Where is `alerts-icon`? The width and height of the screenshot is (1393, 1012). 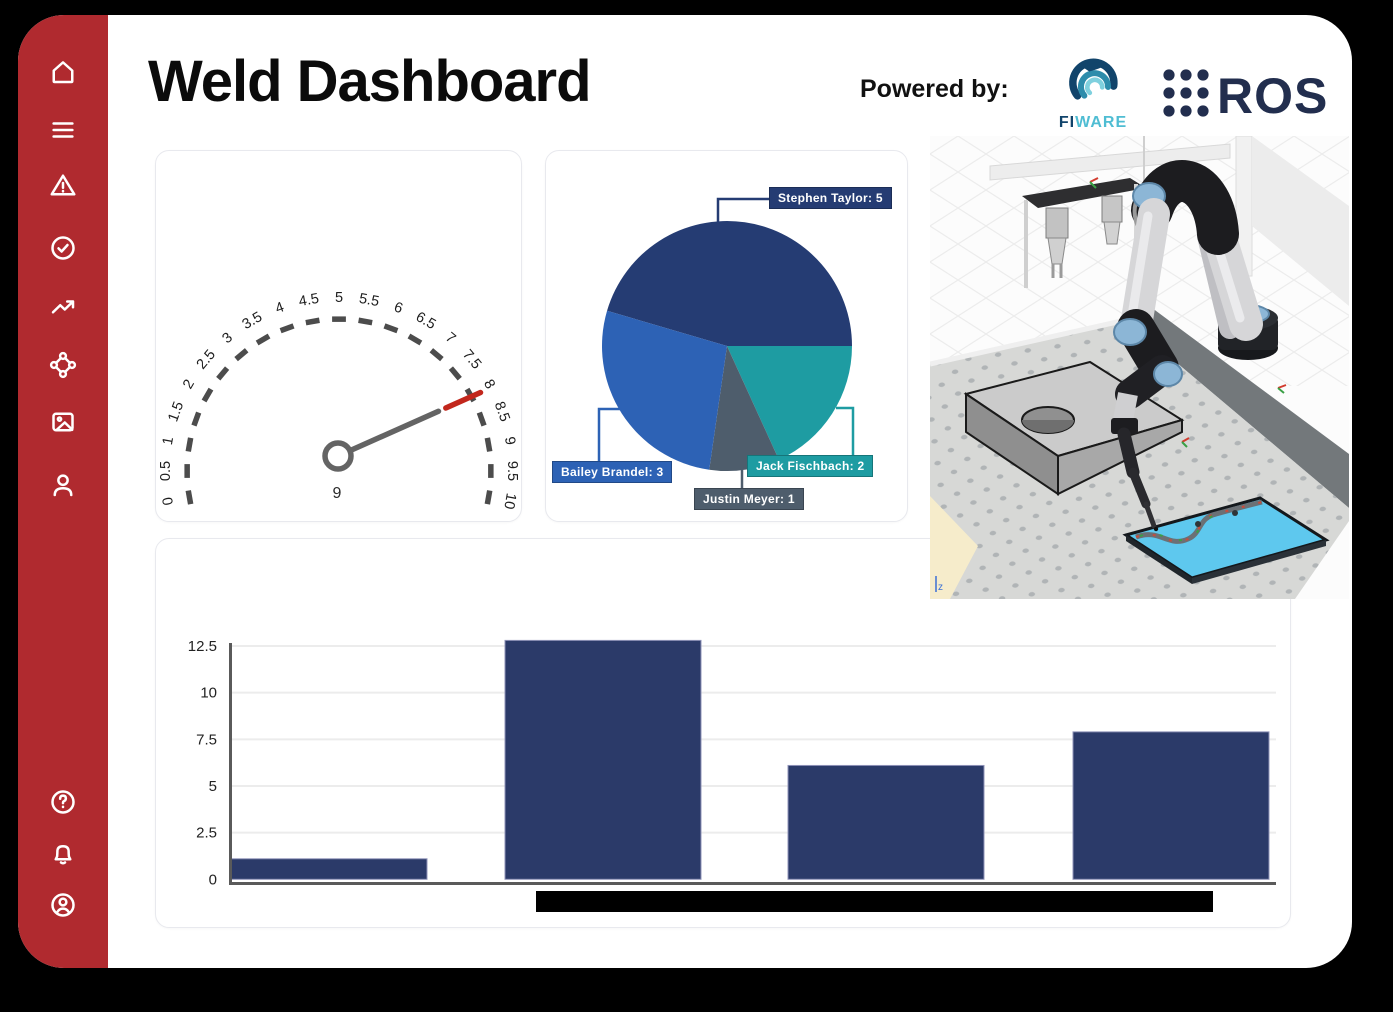 alerts-icon is located at coordinates (63, 185).